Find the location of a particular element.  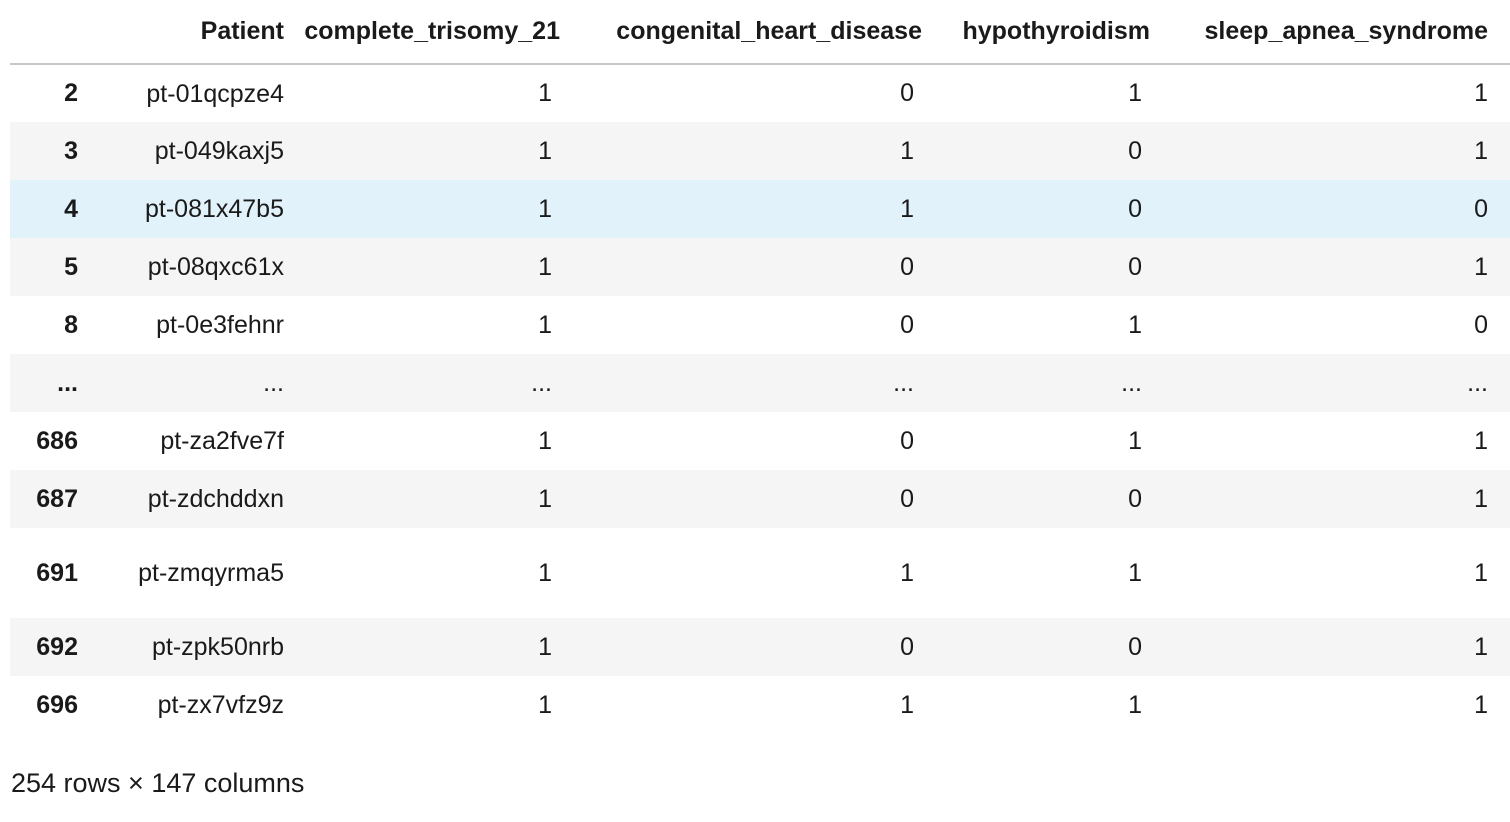

patient-id: pt-049kaxj5 is located at coordinates (219, 151).